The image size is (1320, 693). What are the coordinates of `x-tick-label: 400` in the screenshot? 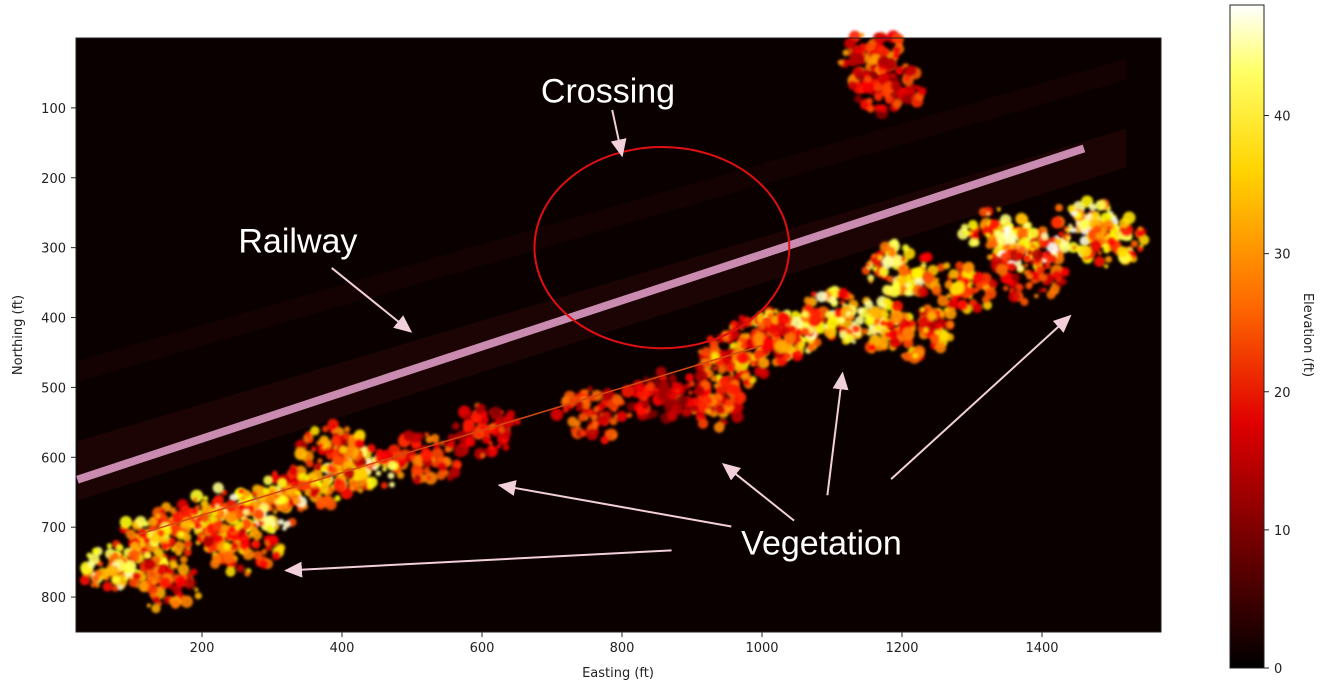 It's located at (342, 648).